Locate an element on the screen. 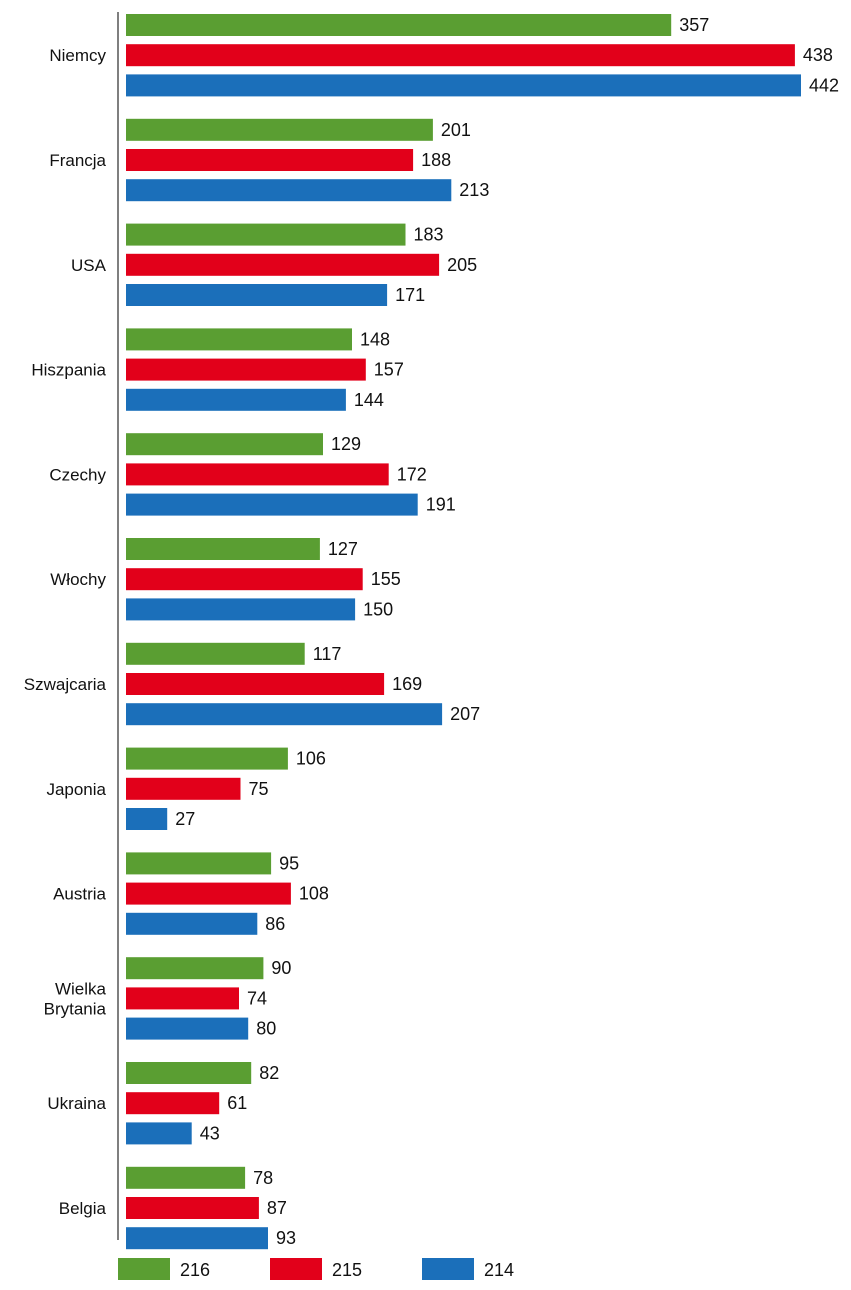 This screenshot has height=1290, width=851. legend-label: 216 is located at coordinates (195, 1270).